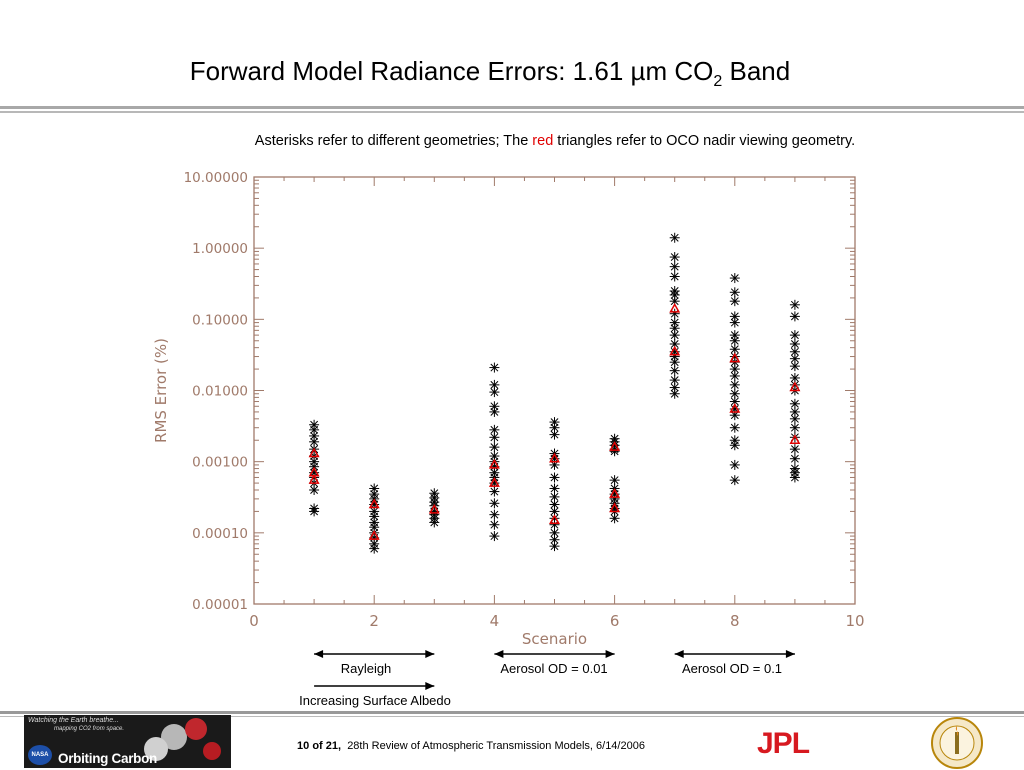  I want to click on page-of: of, so click(317, 746).